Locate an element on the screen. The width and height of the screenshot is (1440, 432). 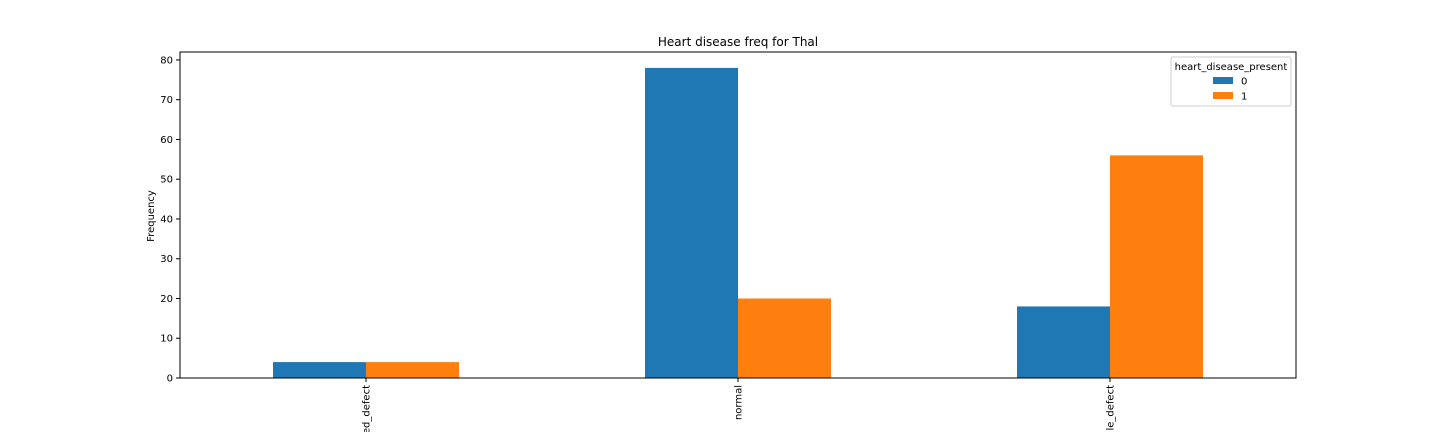
y-tick-label: 70 is located at coordinates (166, 100).